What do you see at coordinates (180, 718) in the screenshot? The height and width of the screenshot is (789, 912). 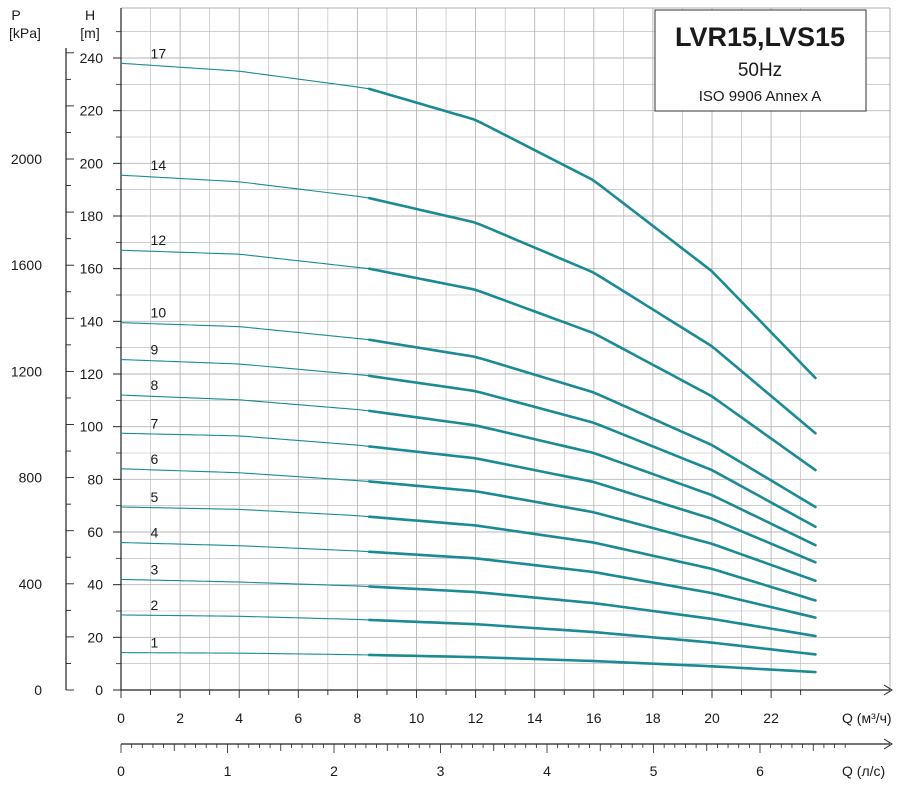 I see `flow-m3h-tick-label: 2` at bounding box center [180, 718].